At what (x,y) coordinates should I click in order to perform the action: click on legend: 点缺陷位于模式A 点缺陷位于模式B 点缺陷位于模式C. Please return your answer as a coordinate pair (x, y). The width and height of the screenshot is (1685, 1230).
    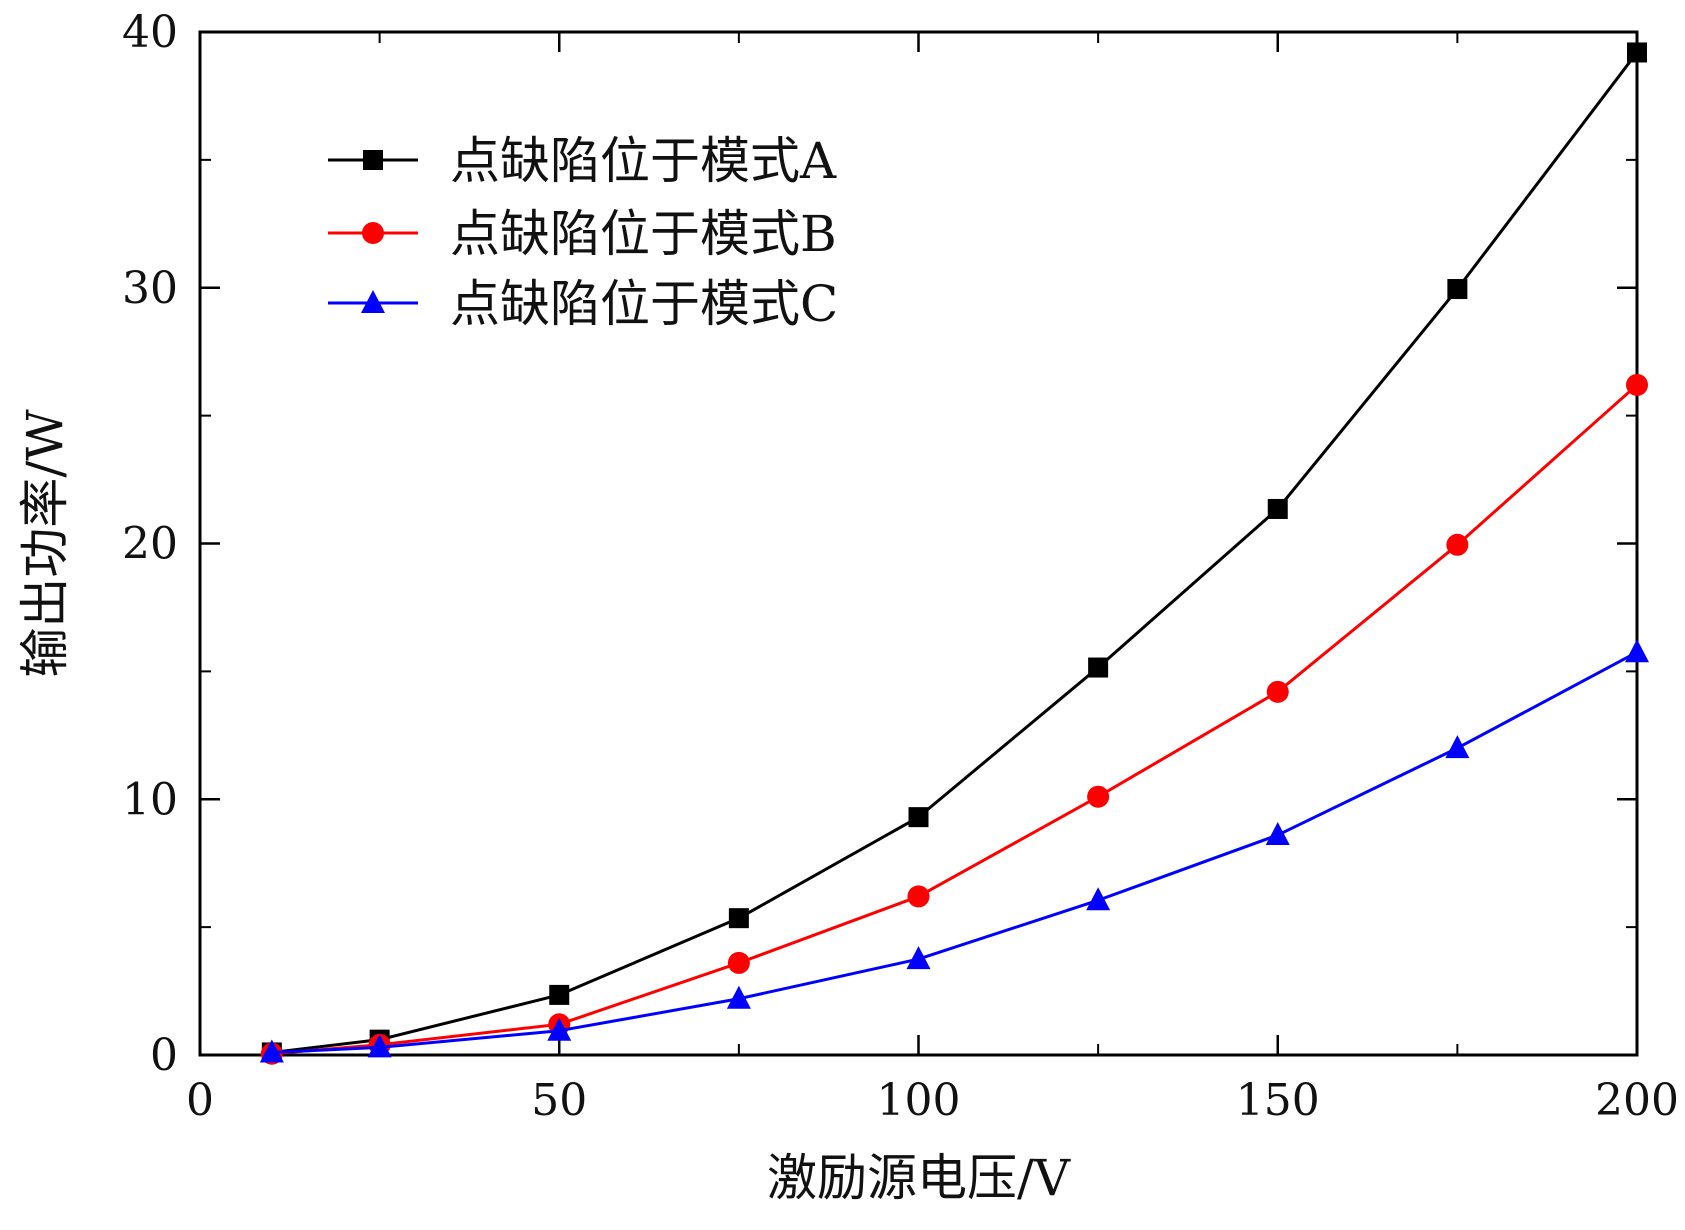
    Looking at the image, I should click on (583, 232).